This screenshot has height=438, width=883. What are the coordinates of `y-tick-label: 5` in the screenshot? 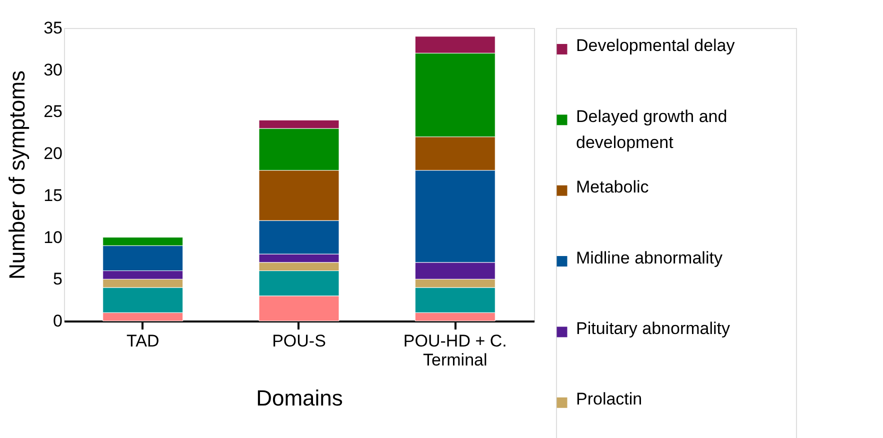 It's located at (57, 279).